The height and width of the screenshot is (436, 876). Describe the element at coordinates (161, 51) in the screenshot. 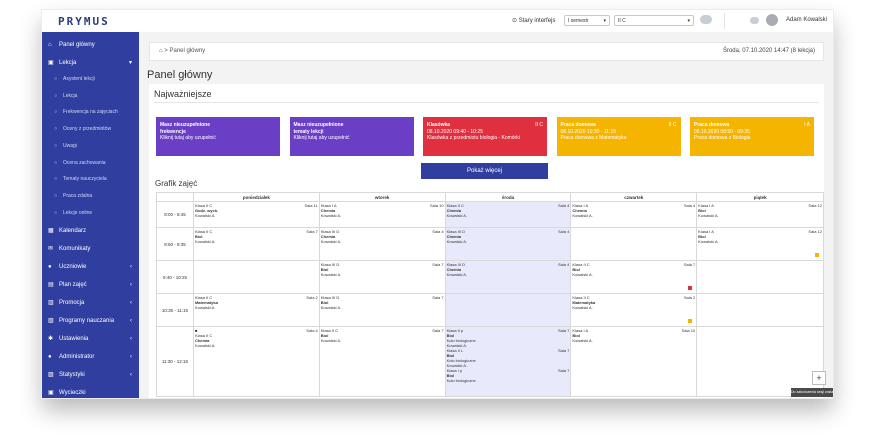

I see `home-icon: ⌂` at that location.